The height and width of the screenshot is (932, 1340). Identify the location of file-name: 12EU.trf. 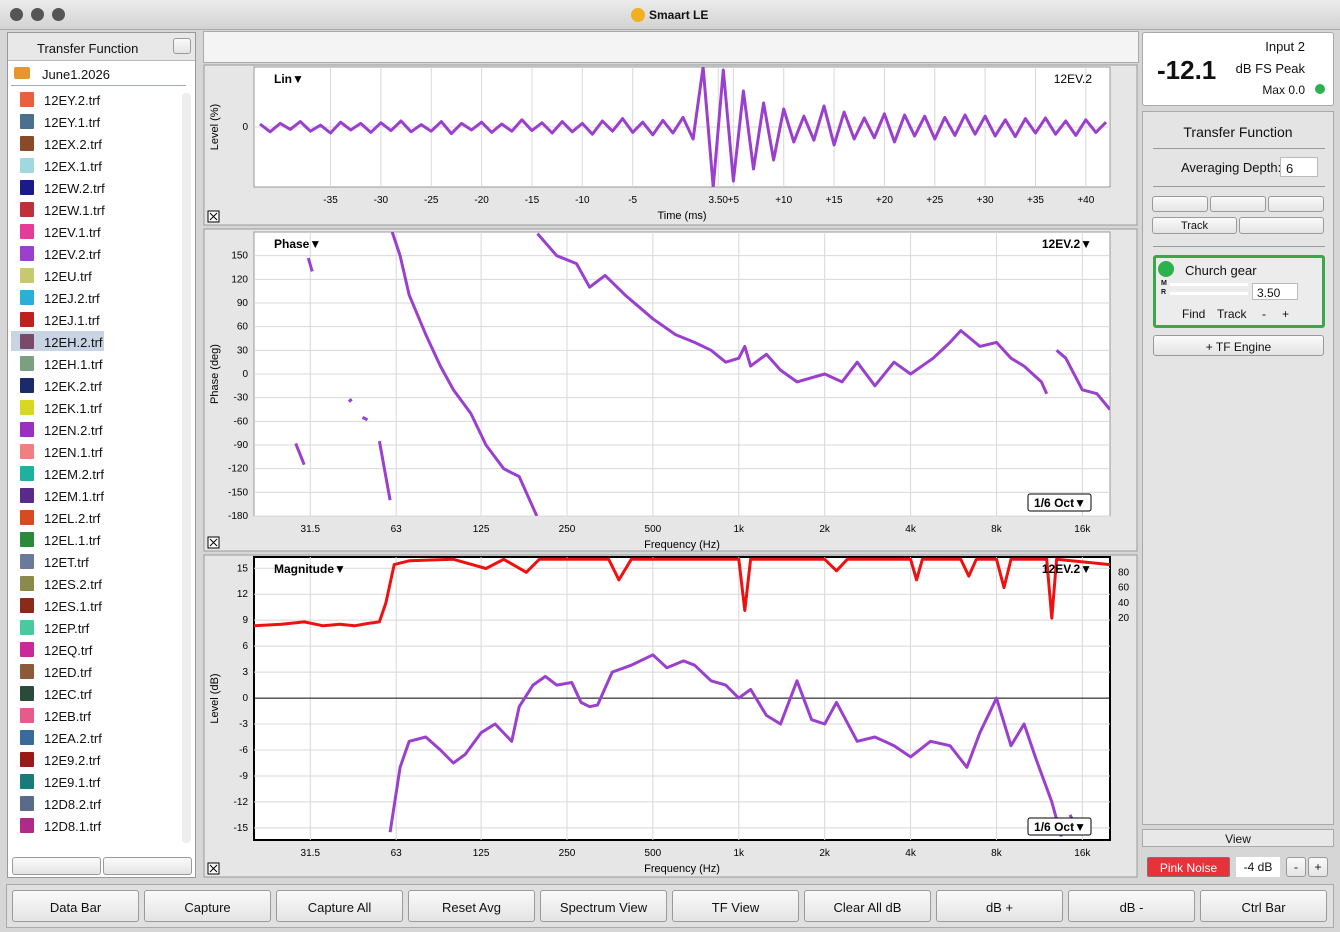
(68, 276).